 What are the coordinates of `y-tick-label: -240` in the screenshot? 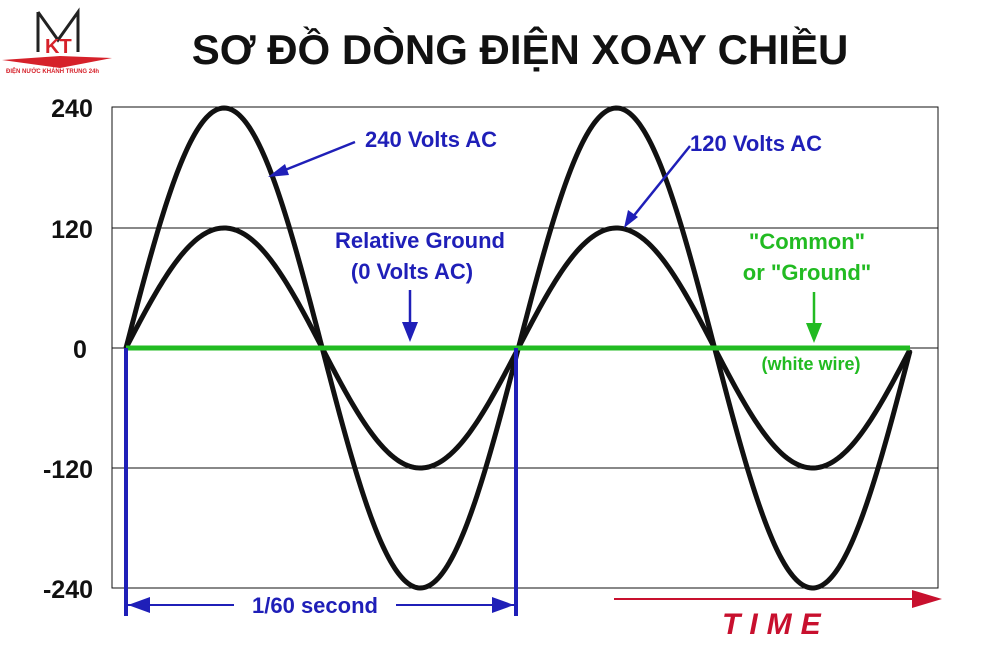 It's located at (68, 590).